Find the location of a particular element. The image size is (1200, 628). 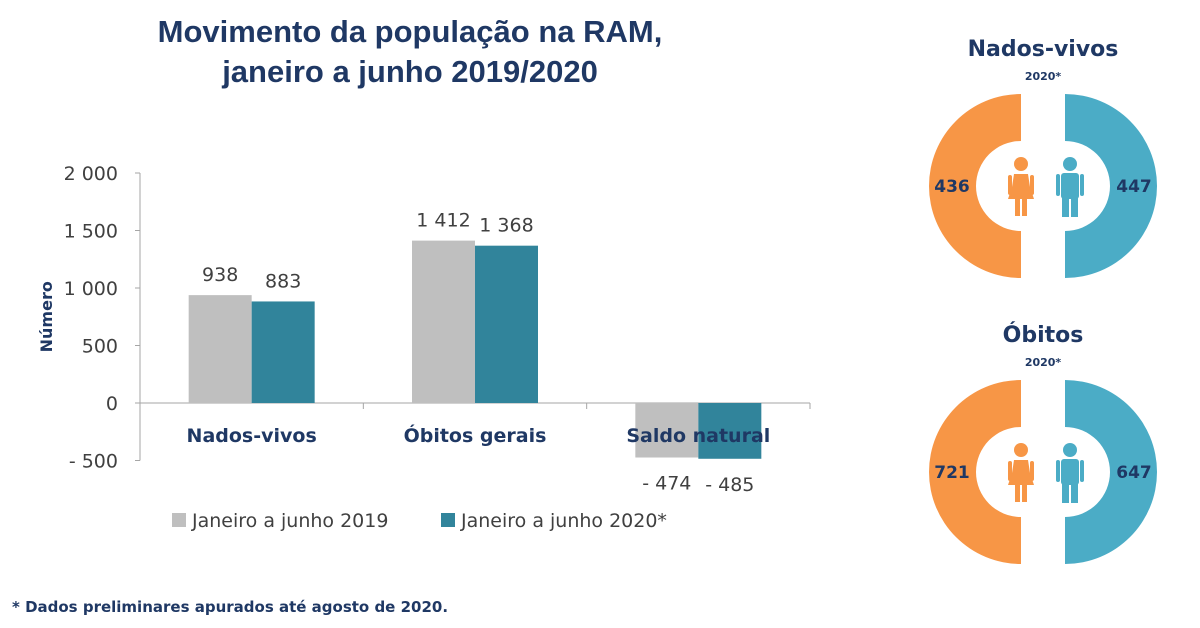

donut-title-obitos: Óbitos is located at coordinates (1043, 335).